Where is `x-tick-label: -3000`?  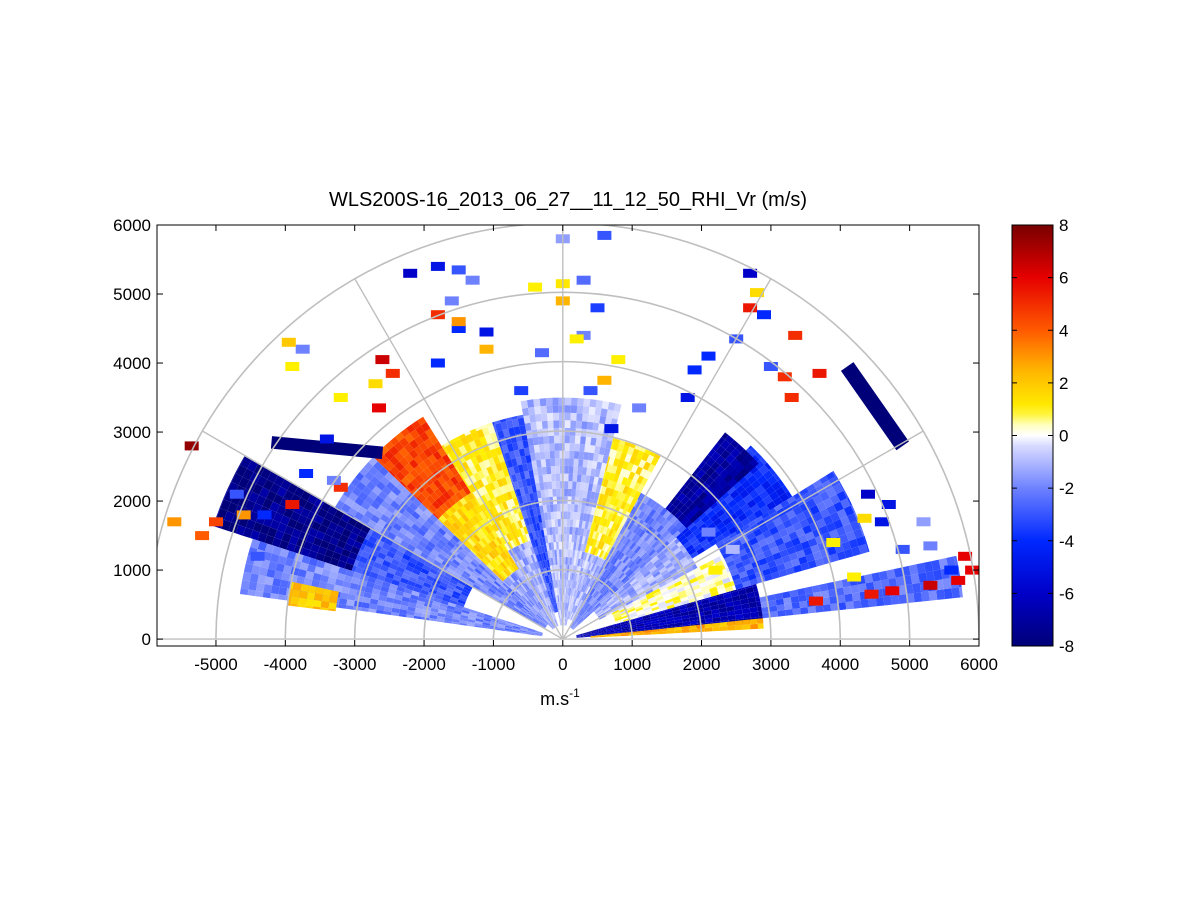 x-tick-label: -3000 is located at coordinates (354, 664).